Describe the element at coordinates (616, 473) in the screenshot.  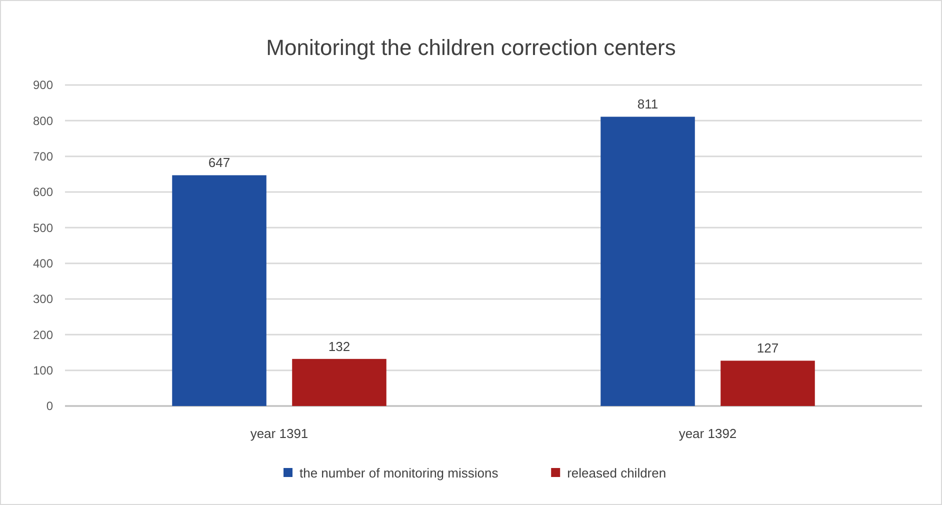
I see `legend-label: released children` at that location.